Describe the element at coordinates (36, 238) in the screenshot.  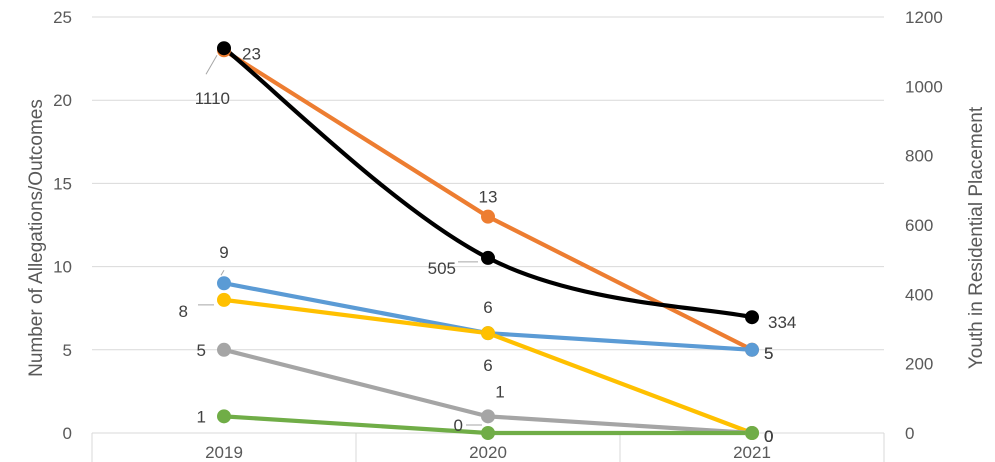
I see `y-axis-title: Number of Allegations/Outcomes` at that location.